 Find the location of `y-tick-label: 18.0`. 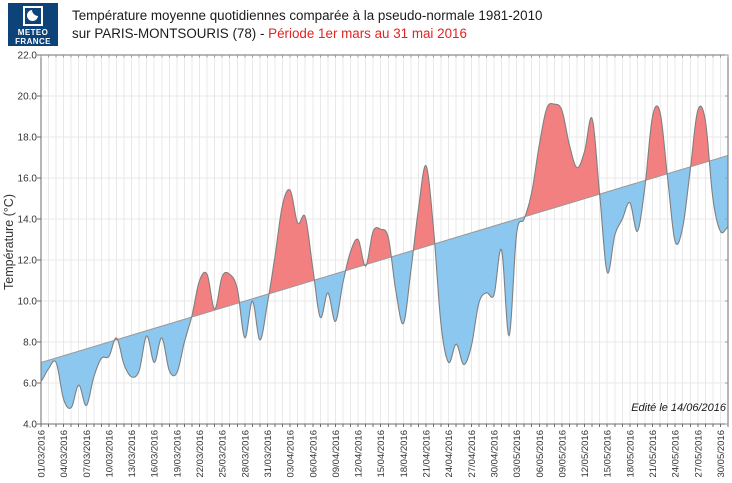

y-tick-label: 18.0 is located at coordinates (28, 138).